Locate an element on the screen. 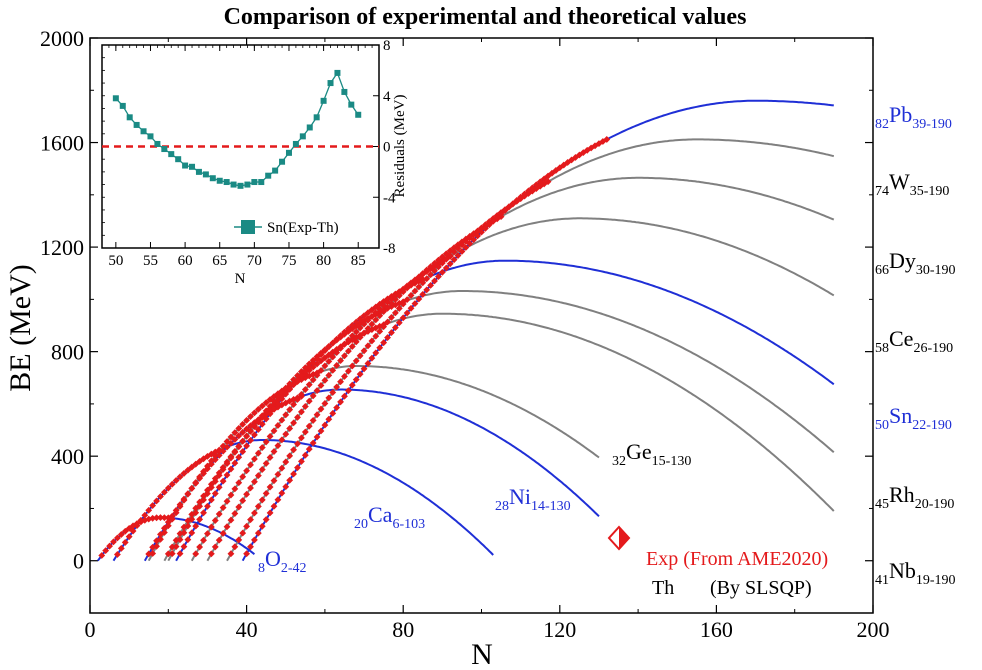 The height and width of the screenshot is (670, 982). series-label-range: 2-42 is located at coordinates (294, 568).